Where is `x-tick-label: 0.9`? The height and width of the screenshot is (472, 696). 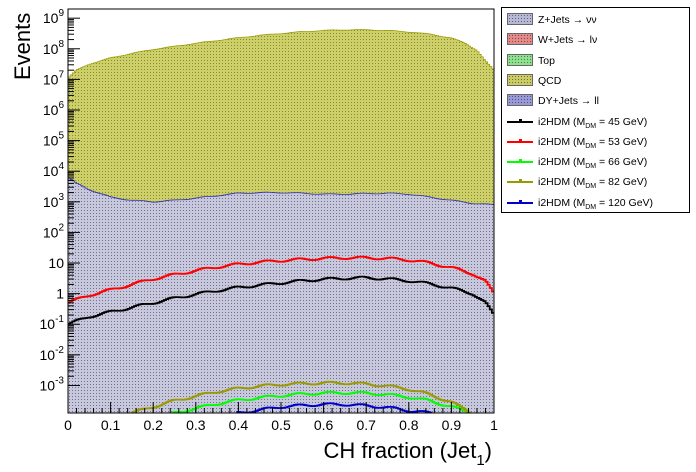 x-tick-label: 0.9 is located at coordinates (452, 425).